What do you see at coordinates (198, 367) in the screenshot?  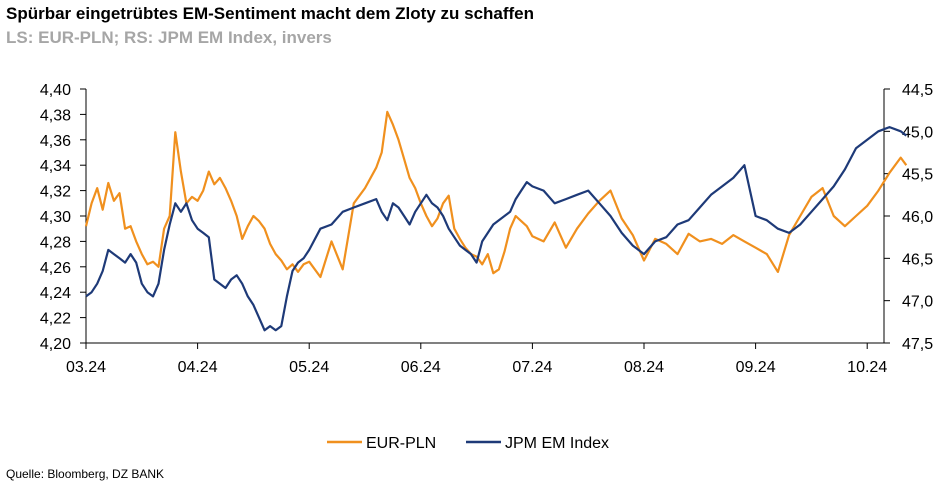 I see `x-axis-tick-label: 04.24` at bounding box center [198, 367].